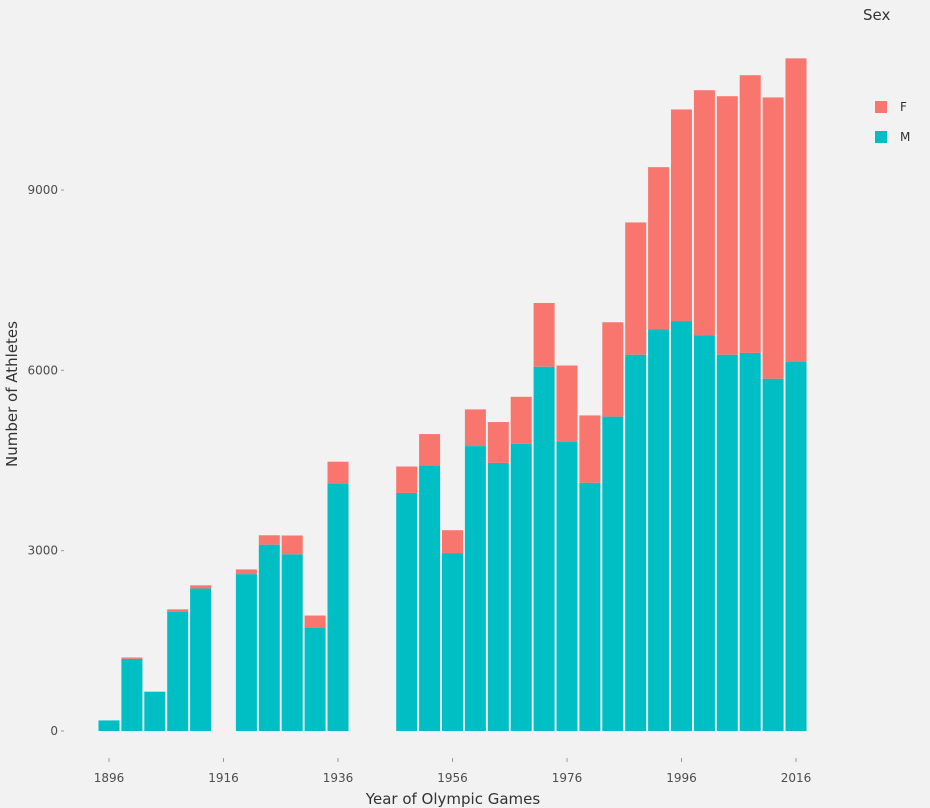 This screenshot has height=808, width=930. What do you see at coordinates (315, 621) in the screenshot?
I see `bar-f-1932` at bounding box center [315, 621].